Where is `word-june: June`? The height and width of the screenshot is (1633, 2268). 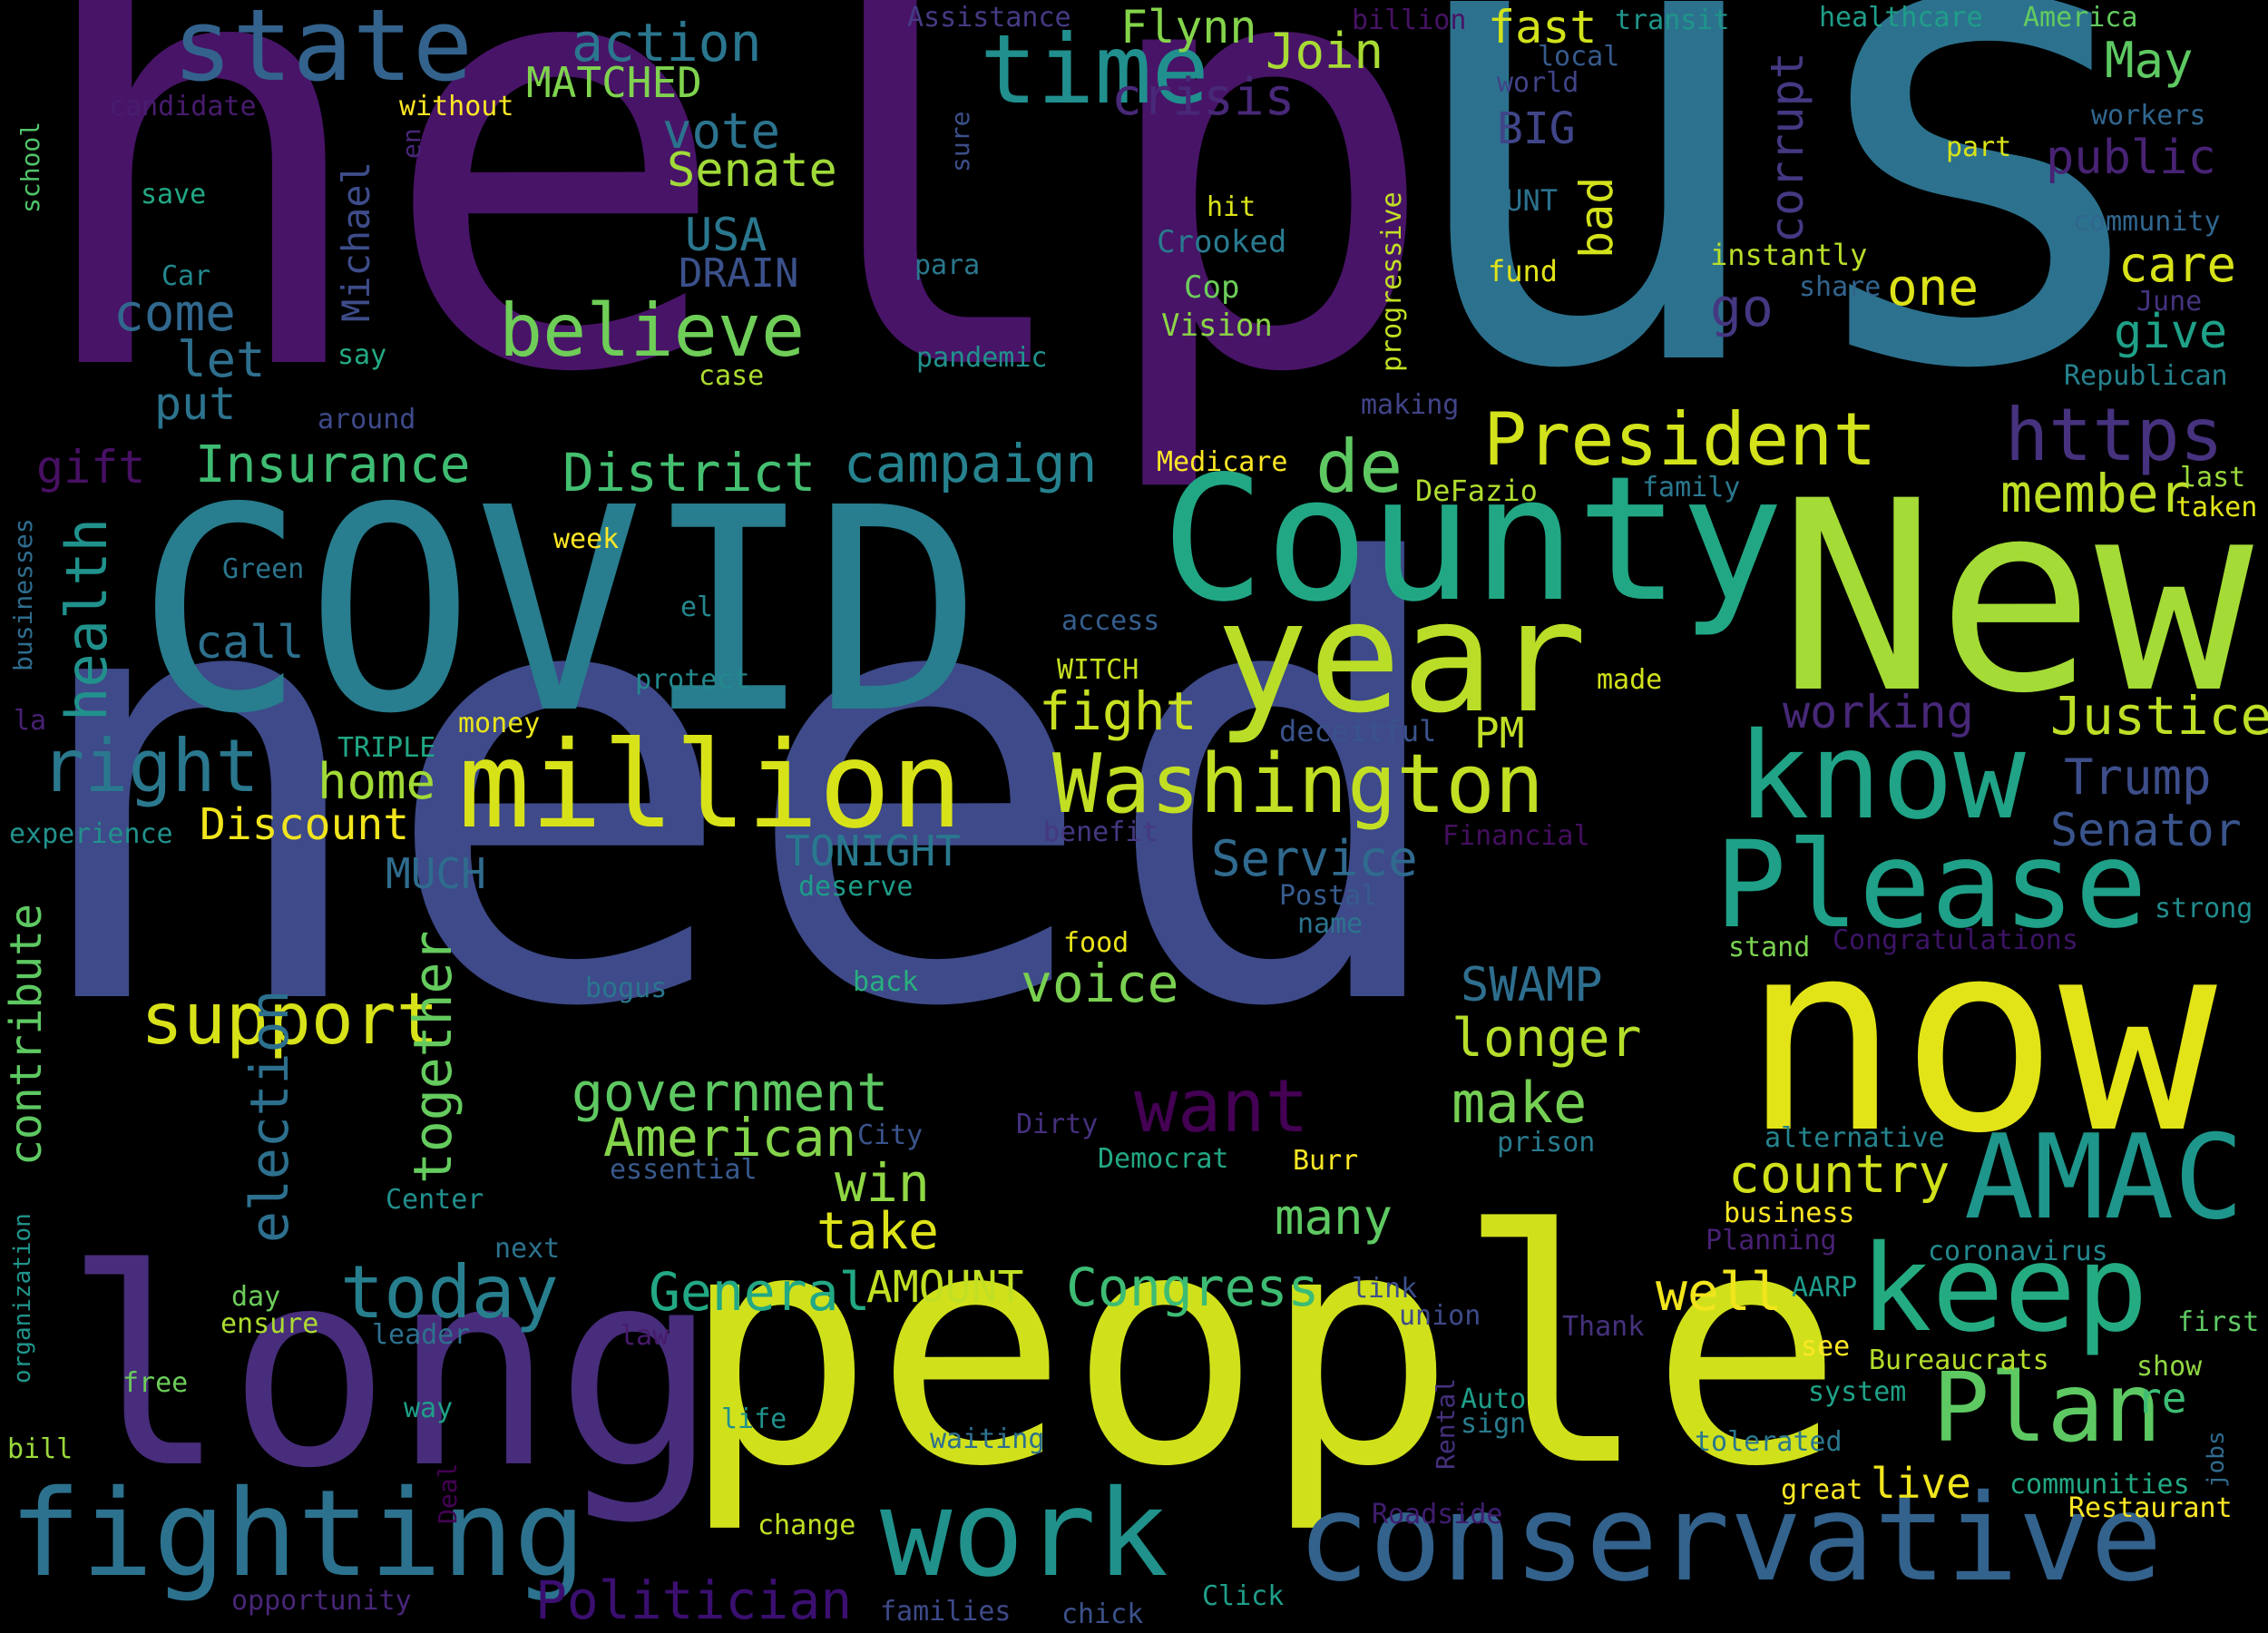
word-june: June is located at coordinates (2170, 302).